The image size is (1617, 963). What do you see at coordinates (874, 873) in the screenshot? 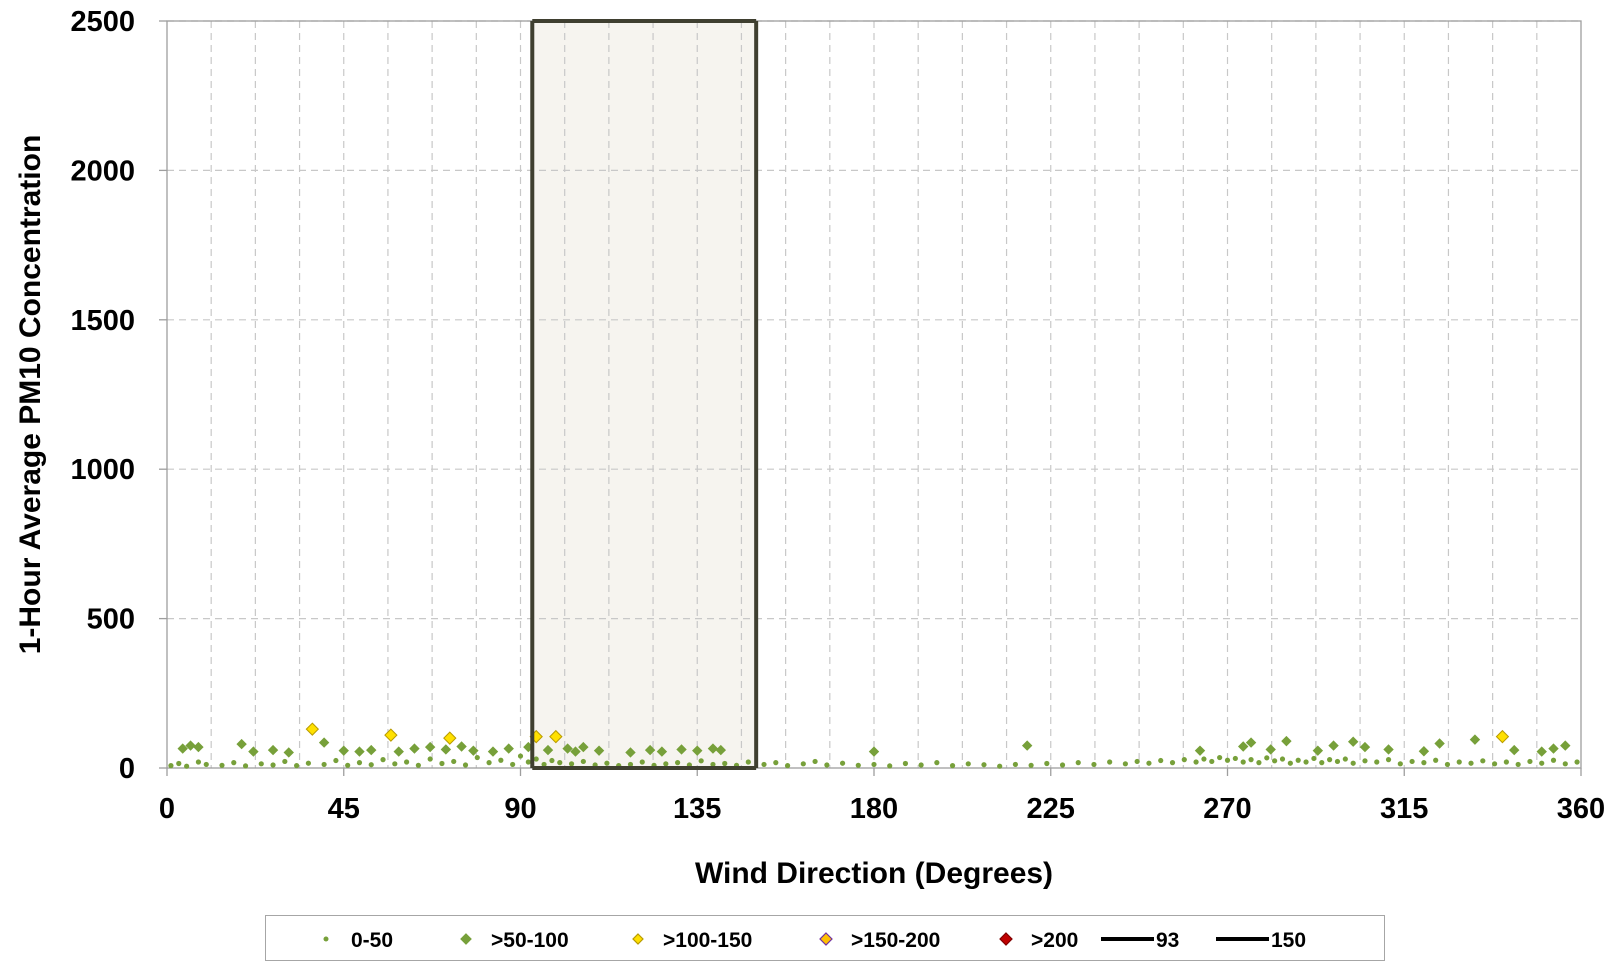
I see `x-axis-title: Wind Direction (Degrees)` at bounding box center [874, 873].